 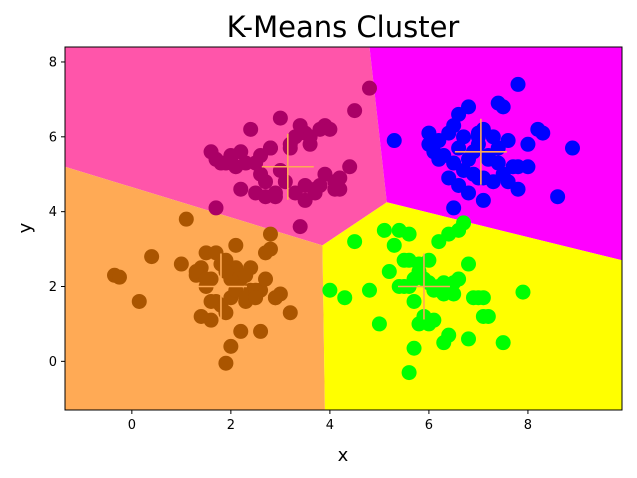 What do you see at coordinates (330, 425) in the screenshot?
I see `x-tick-label: 4` at bounding box center [330, 425].